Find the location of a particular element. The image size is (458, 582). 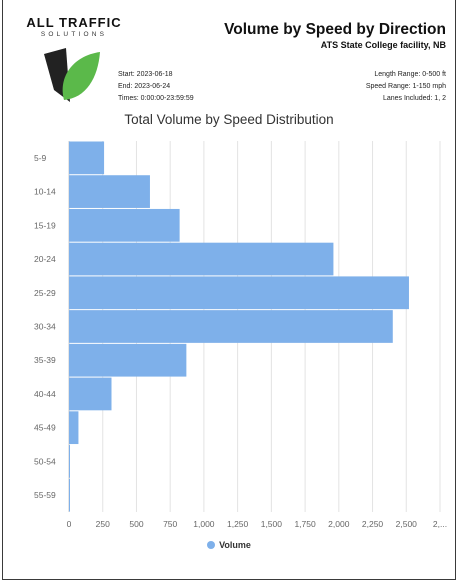

chart-legend: Volume is located at coordinates (229, 545).